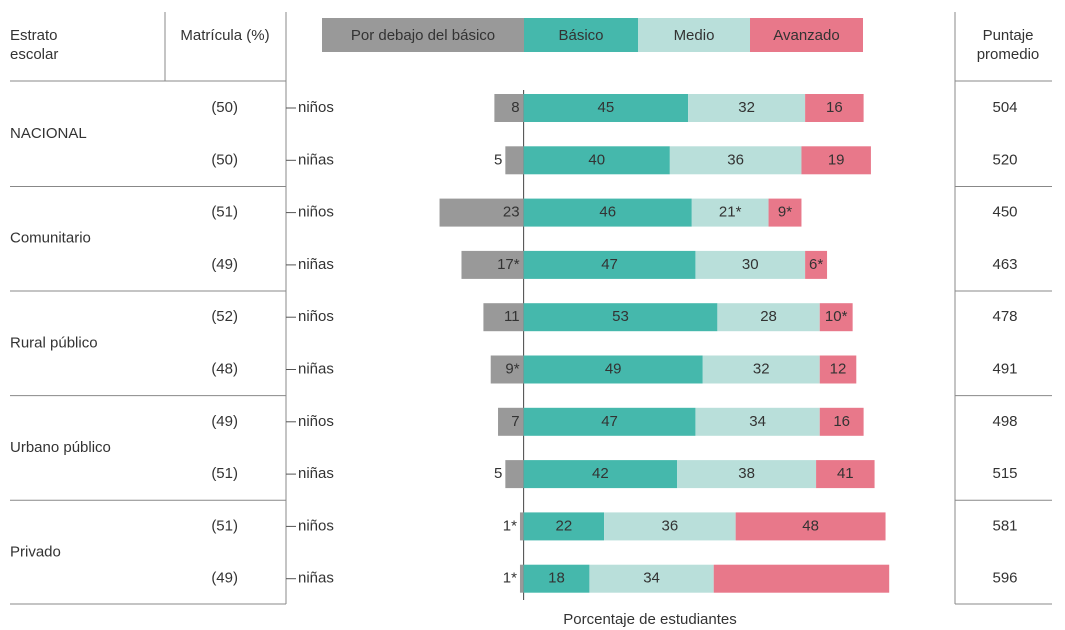 The image size is (1065, 630). Describe the element at coordinates (1004, 316) in the screenshot. I see `score-label: 478` at that location.